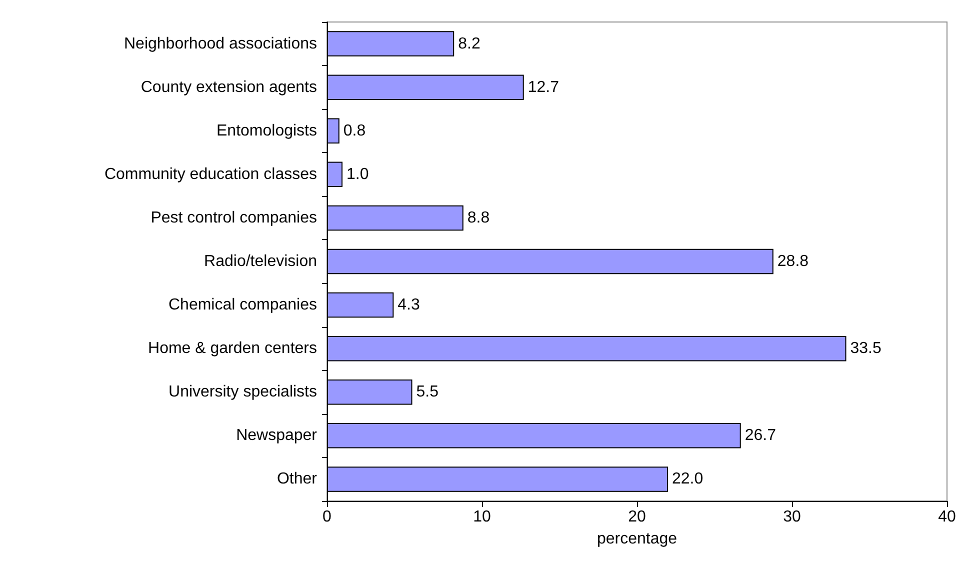 The image size is (969, 563). I want to click on data-label: 8.2, so click(469, 43).